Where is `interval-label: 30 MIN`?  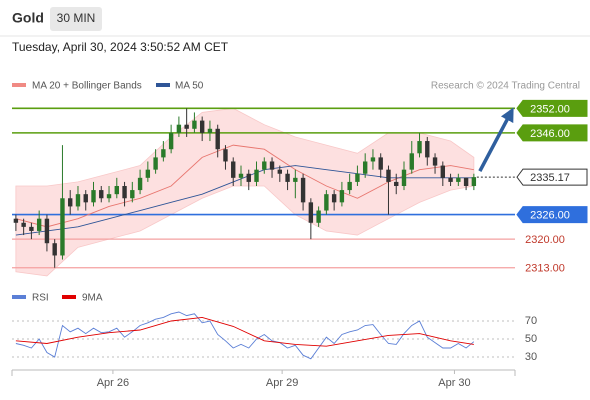 interval-label: 30 MIN is located at coordinates (76, 18).